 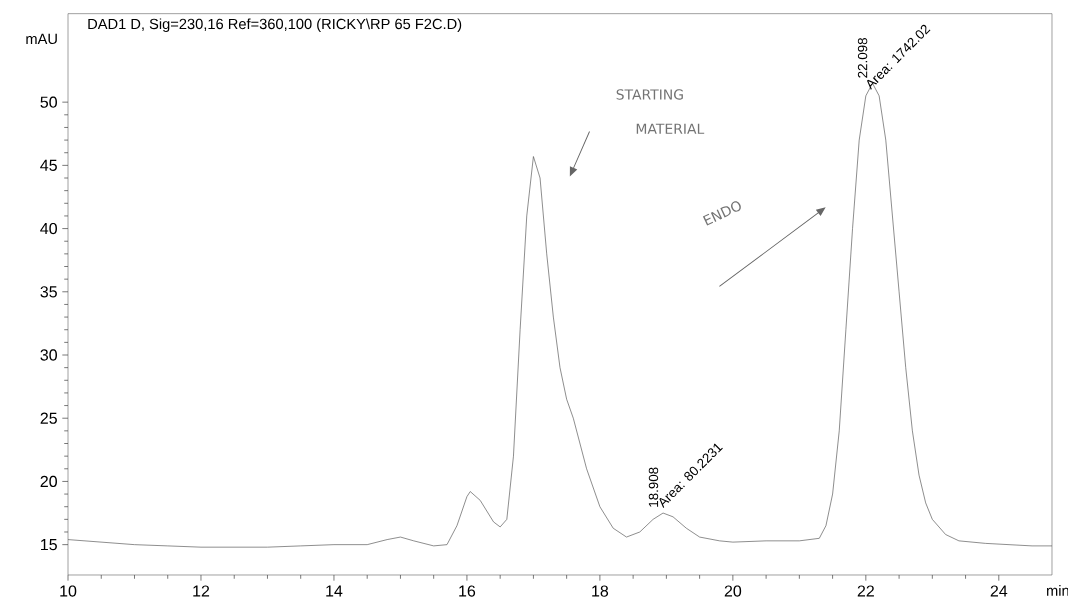 I want to click on y-axis-title: mAU, so click(x=41, y=39).